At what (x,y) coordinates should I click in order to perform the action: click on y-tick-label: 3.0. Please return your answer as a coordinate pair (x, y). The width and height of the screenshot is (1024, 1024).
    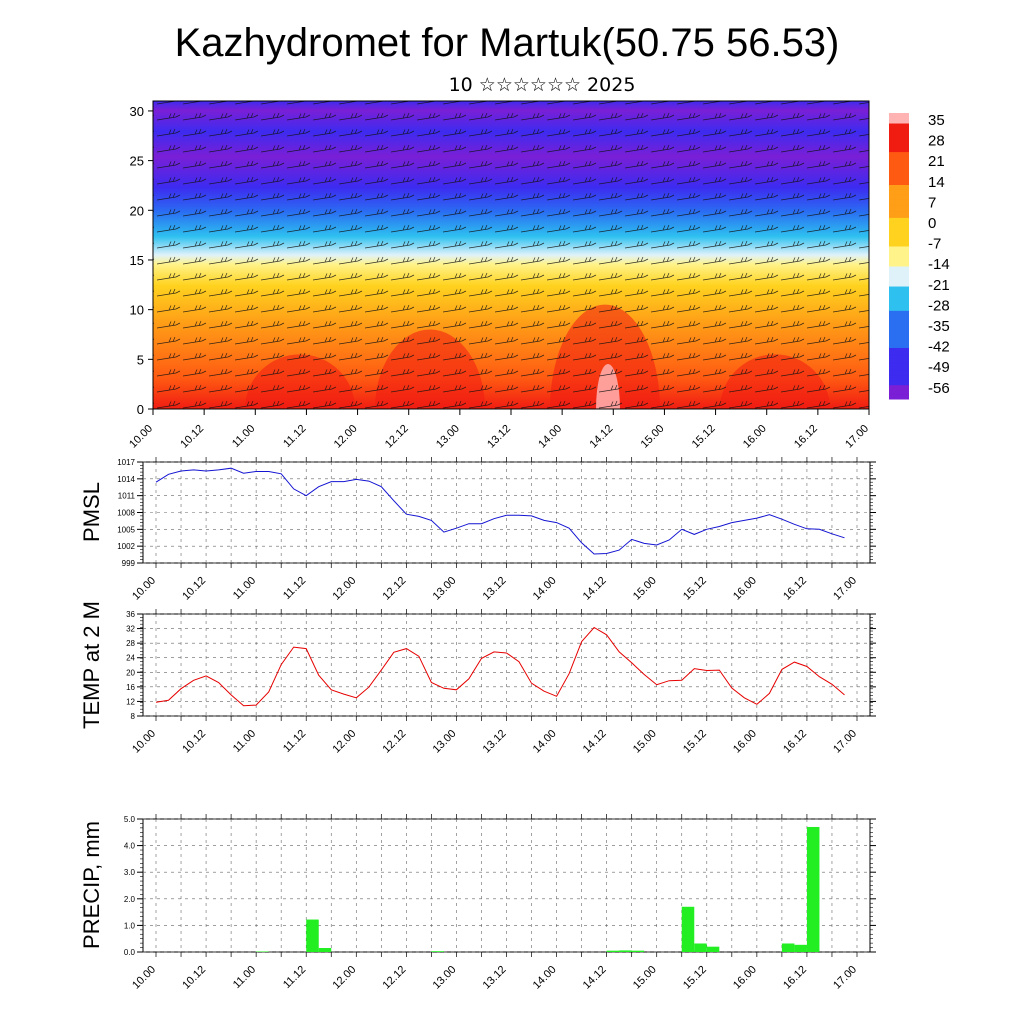
    Looking at the image, I should click on (130, 872).